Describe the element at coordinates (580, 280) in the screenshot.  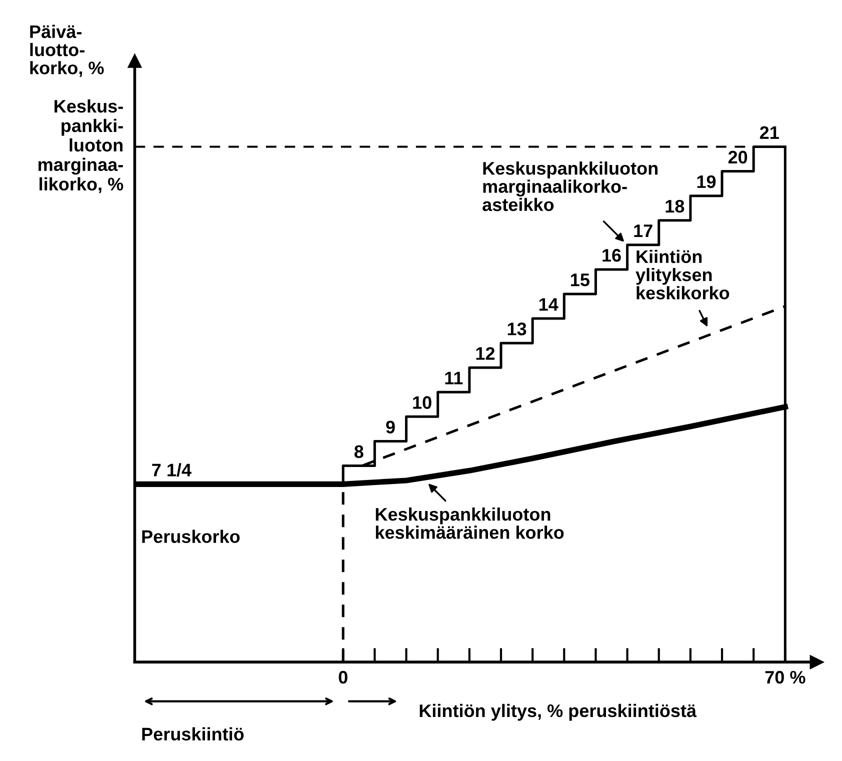
I see `data-label: 15` at that location.